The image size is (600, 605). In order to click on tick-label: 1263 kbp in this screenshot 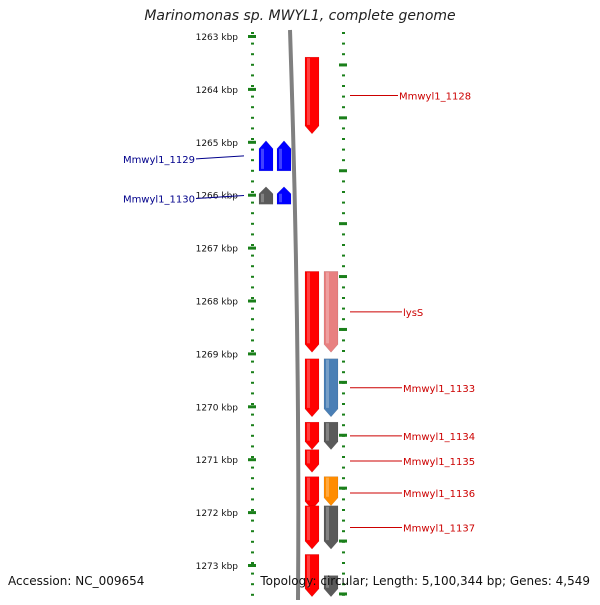, I will do `click(217, 38)`.